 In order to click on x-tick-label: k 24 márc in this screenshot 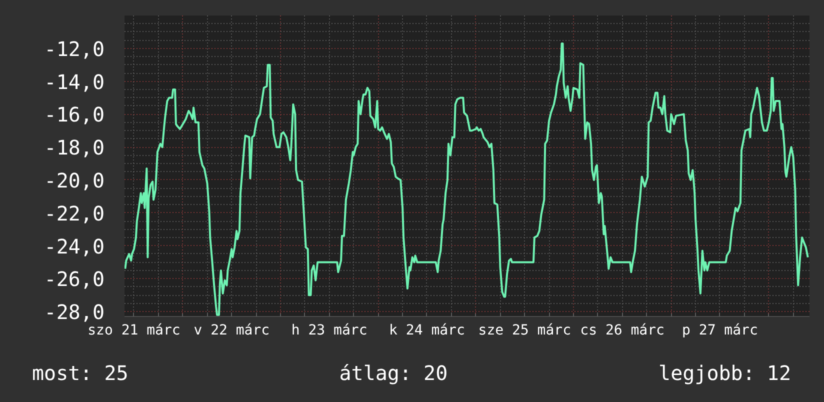, I will do `click(427, 330)`.